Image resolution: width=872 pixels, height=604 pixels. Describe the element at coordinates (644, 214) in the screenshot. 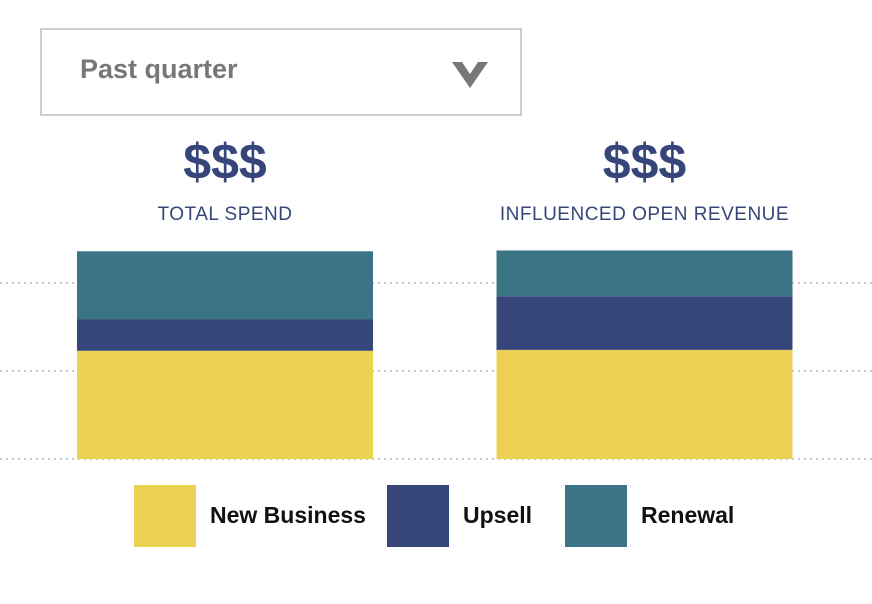

I see `category-label: INFLUENCED OPEN REVENUE` at that location.